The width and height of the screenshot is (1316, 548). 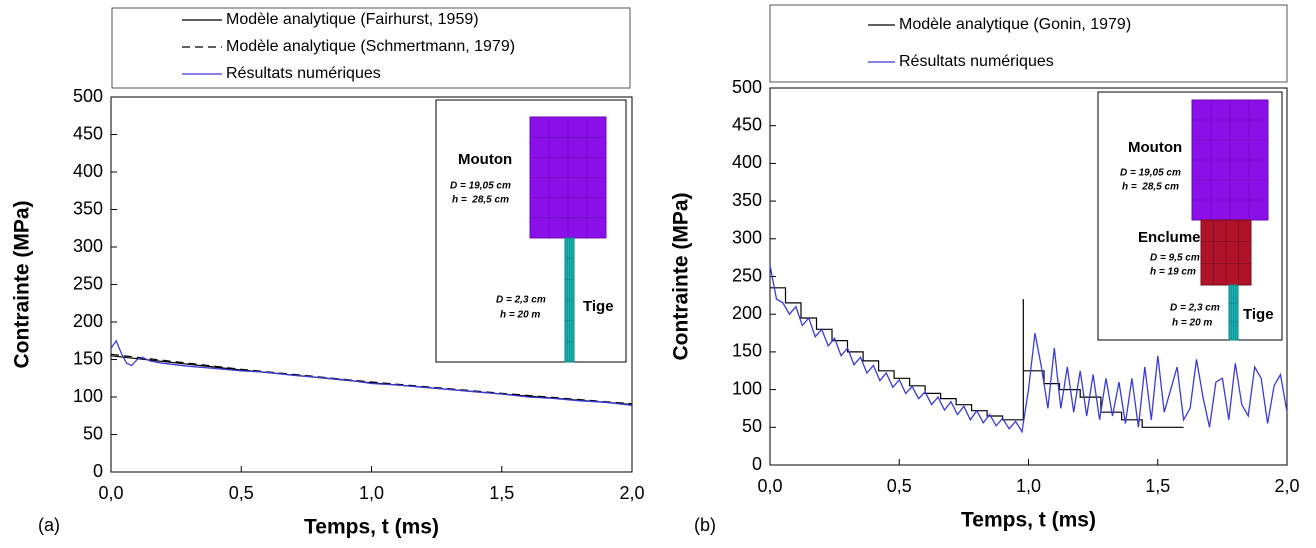 I want to click on panel-label: (a), so click(x=49, y=525).